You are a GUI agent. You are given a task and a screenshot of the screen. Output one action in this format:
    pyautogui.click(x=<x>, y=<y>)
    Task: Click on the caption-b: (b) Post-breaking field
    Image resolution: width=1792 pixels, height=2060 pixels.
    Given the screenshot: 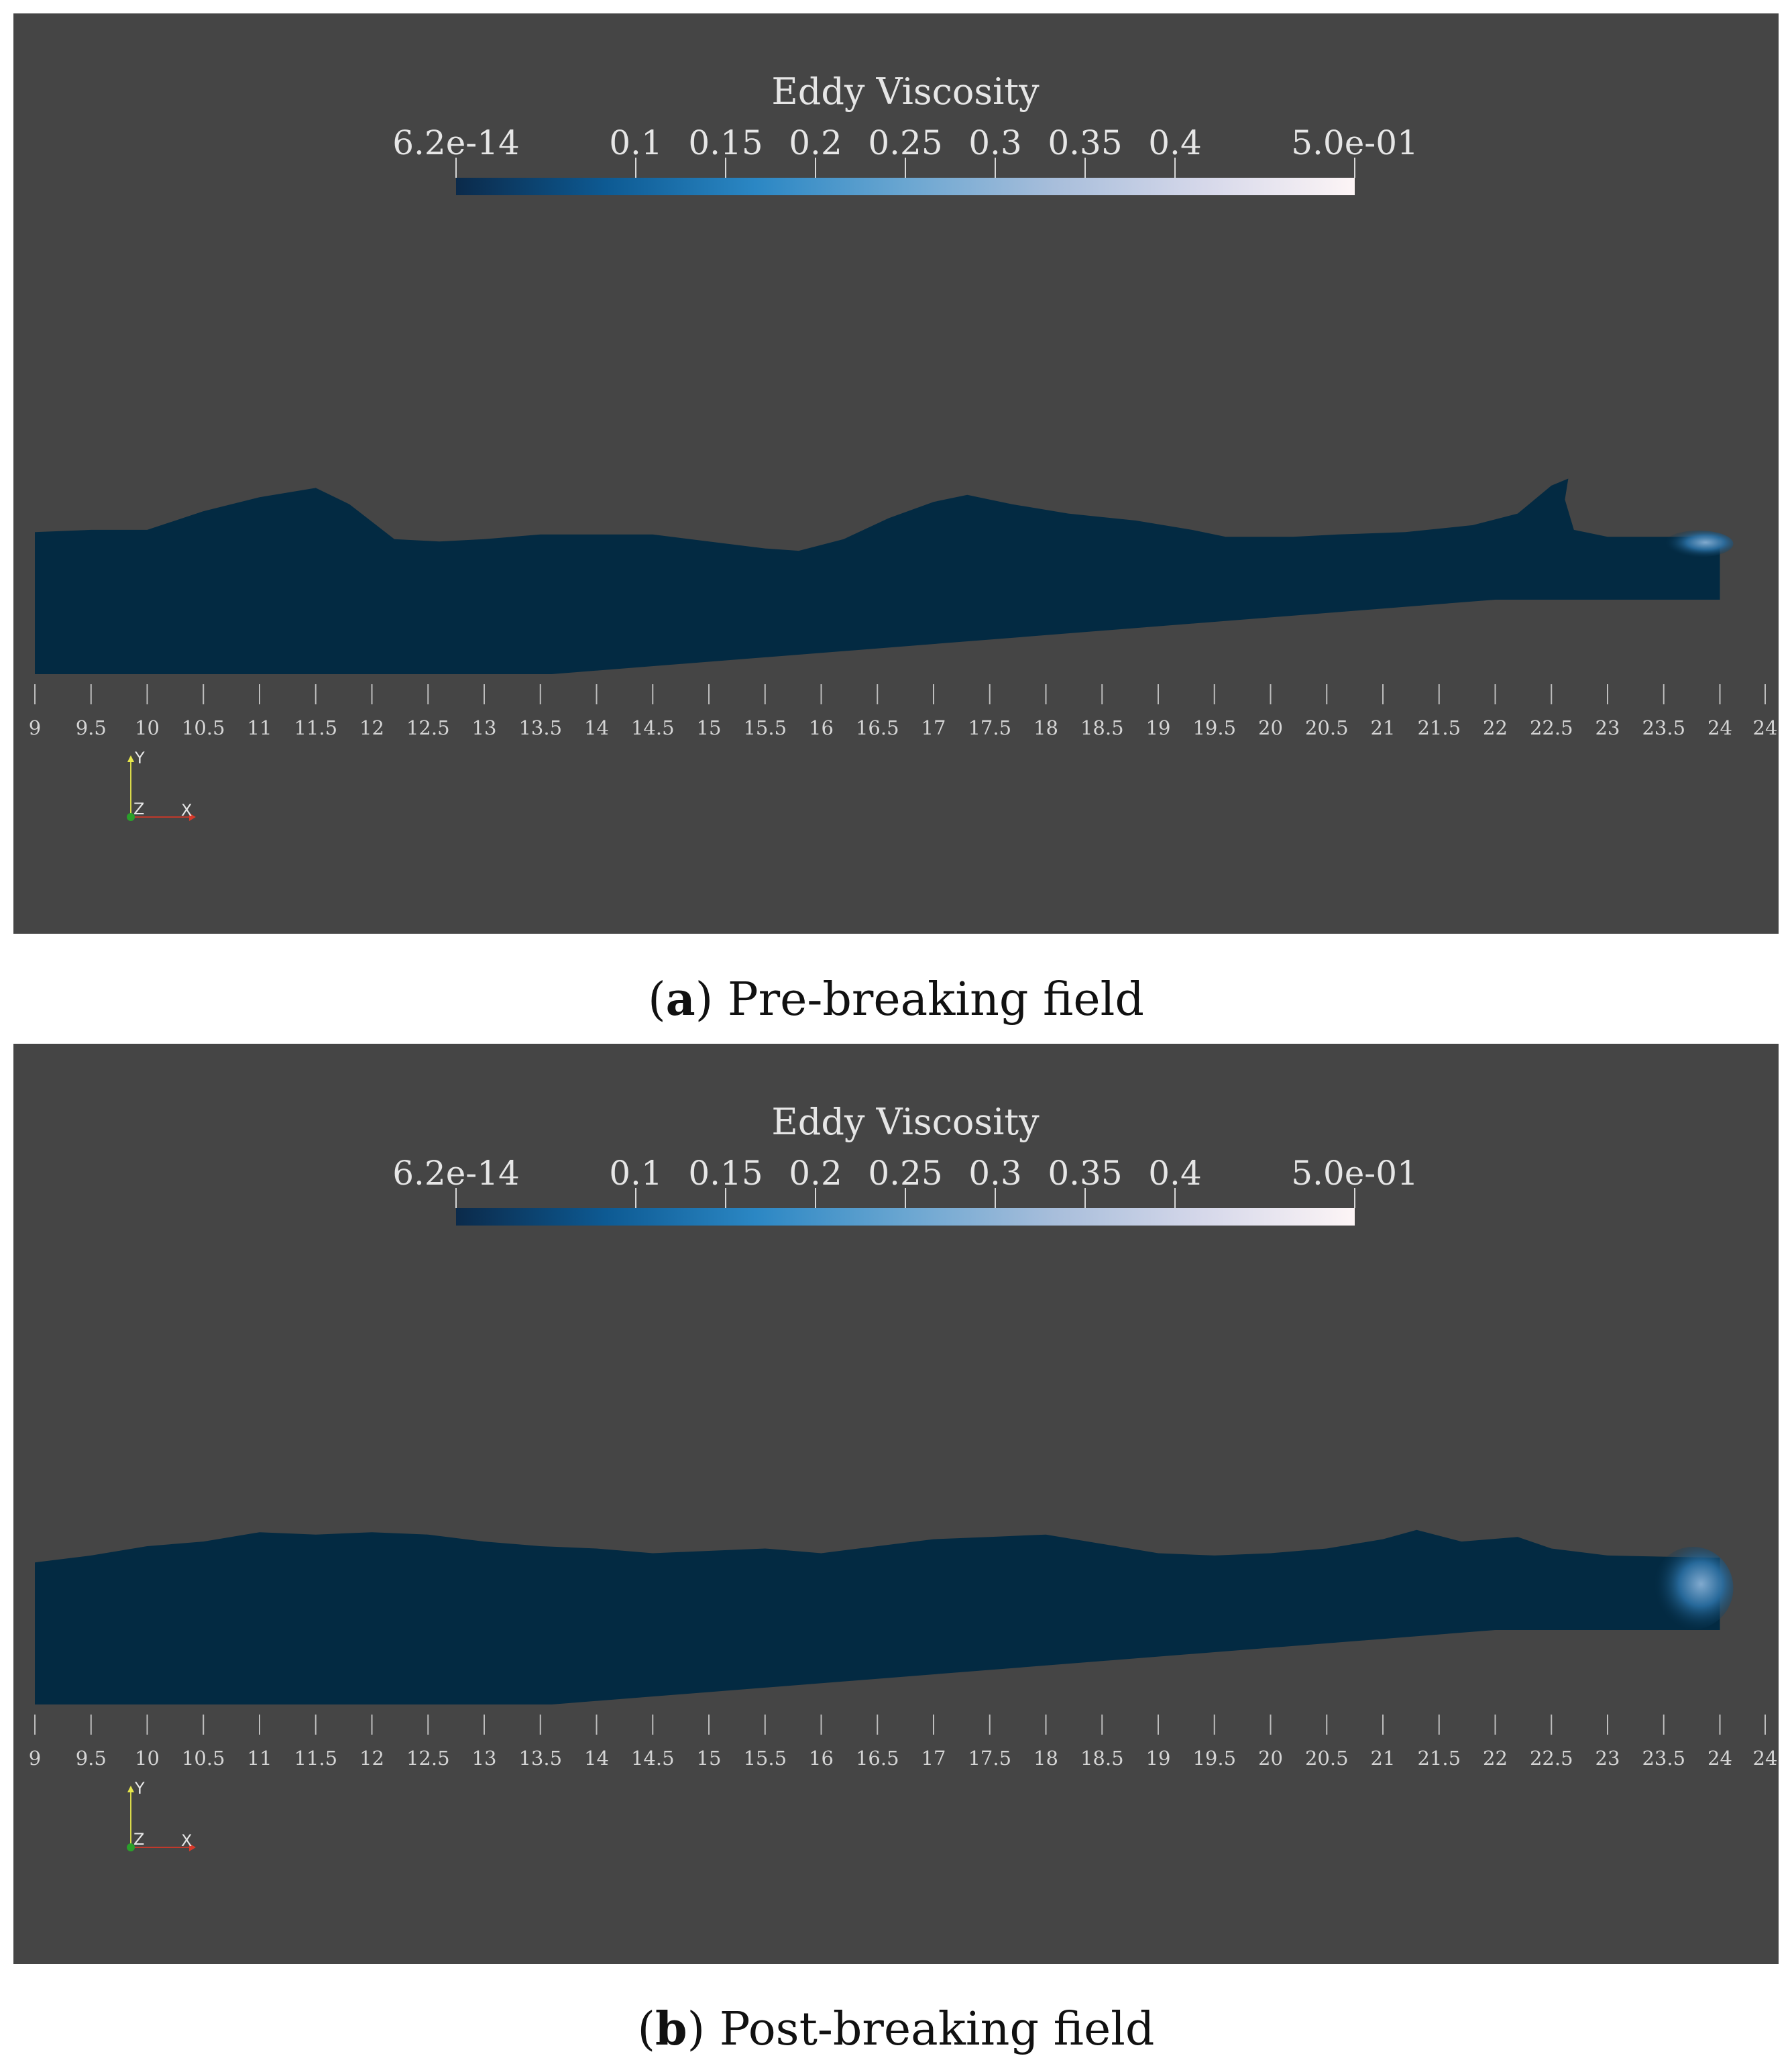 What is the action you would take?
    pyautogui.click(x=896, y=2029)
    